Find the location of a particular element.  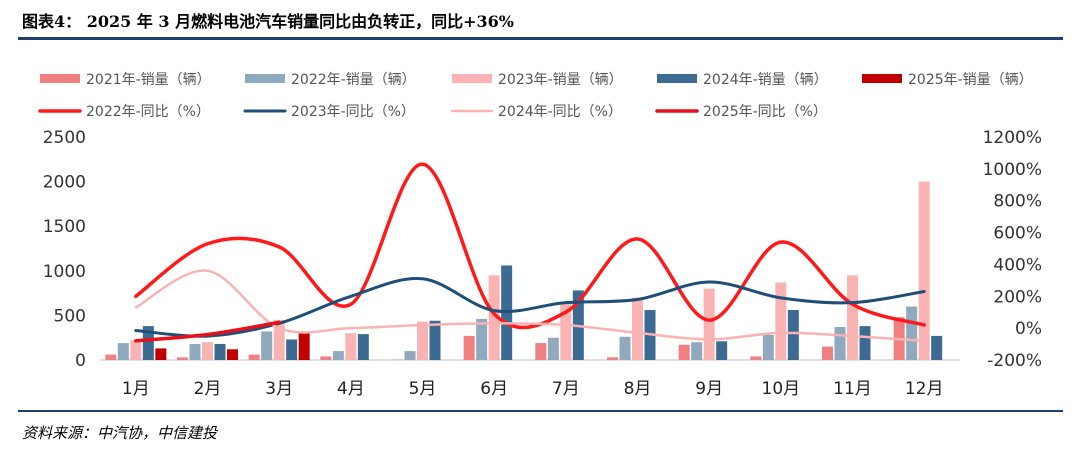

category-label: 7月 is located at coordinates (566, 389).